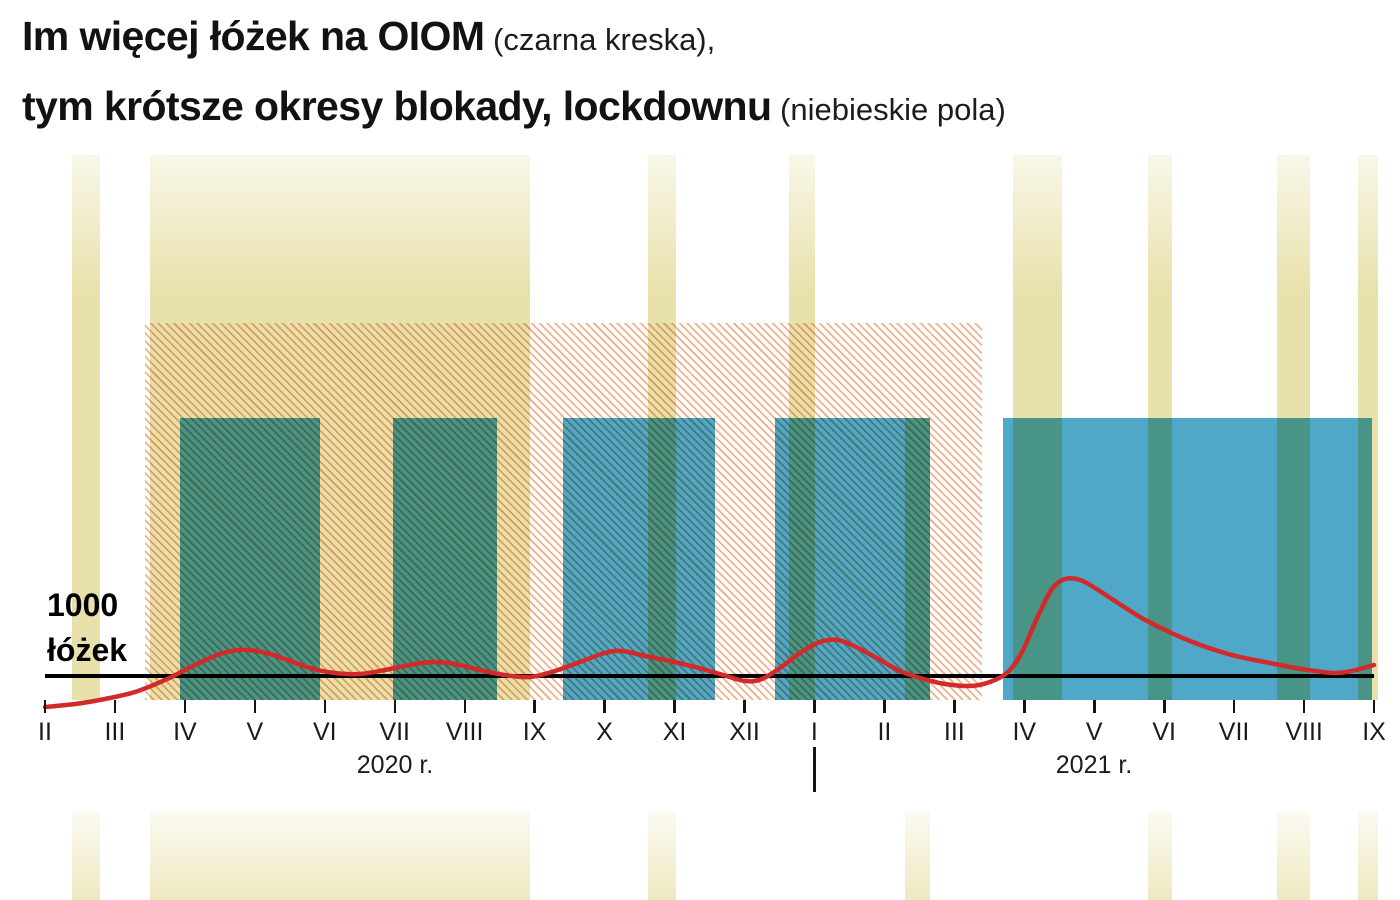 This screenshot has height=900, width=1400. Describe the element at coordinates (395, 765) in the screenshot. I see `year-label-2020: 2020 r.` at that location.